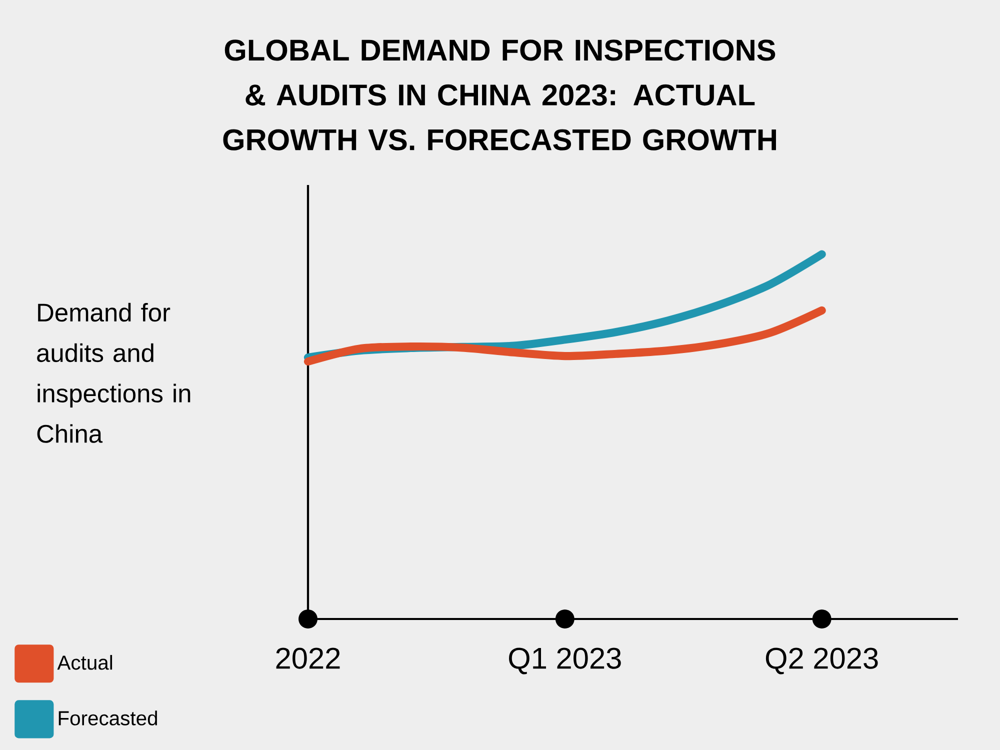 The height and width of the screenshot is (750, 1000). Describe the element at coordinates (822, 661) in the screenshot. I see `x-tick-label: Q2 2023` at that location.